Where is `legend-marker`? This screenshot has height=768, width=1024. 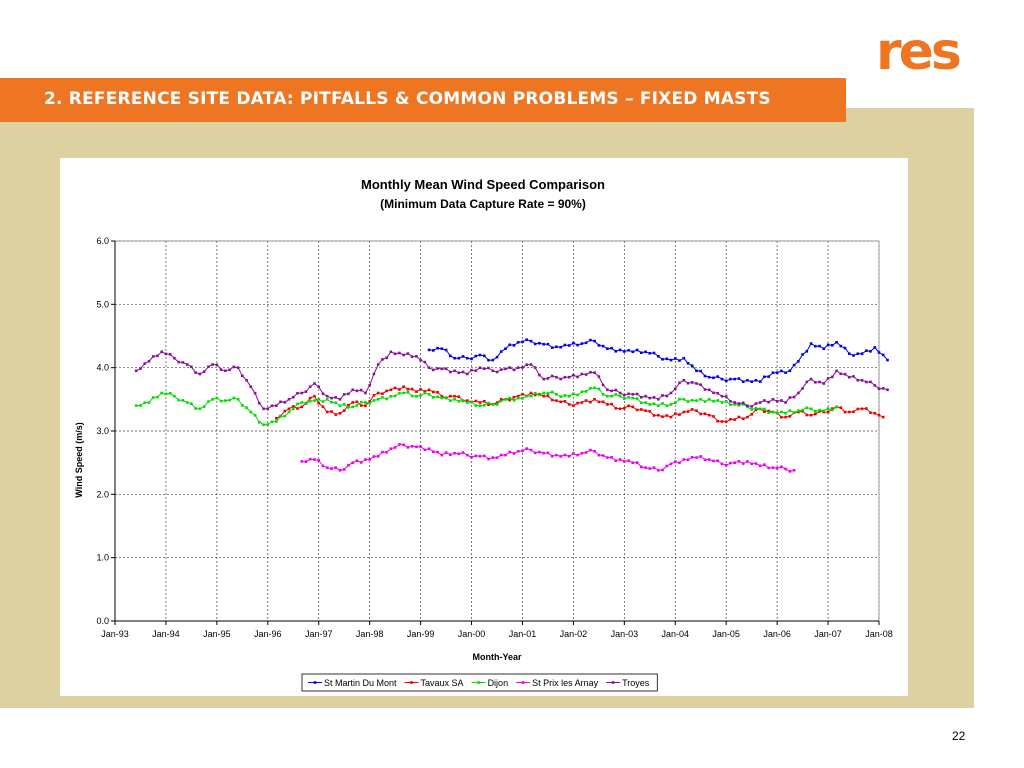
legend-marker is located at coordinates (478, 682).